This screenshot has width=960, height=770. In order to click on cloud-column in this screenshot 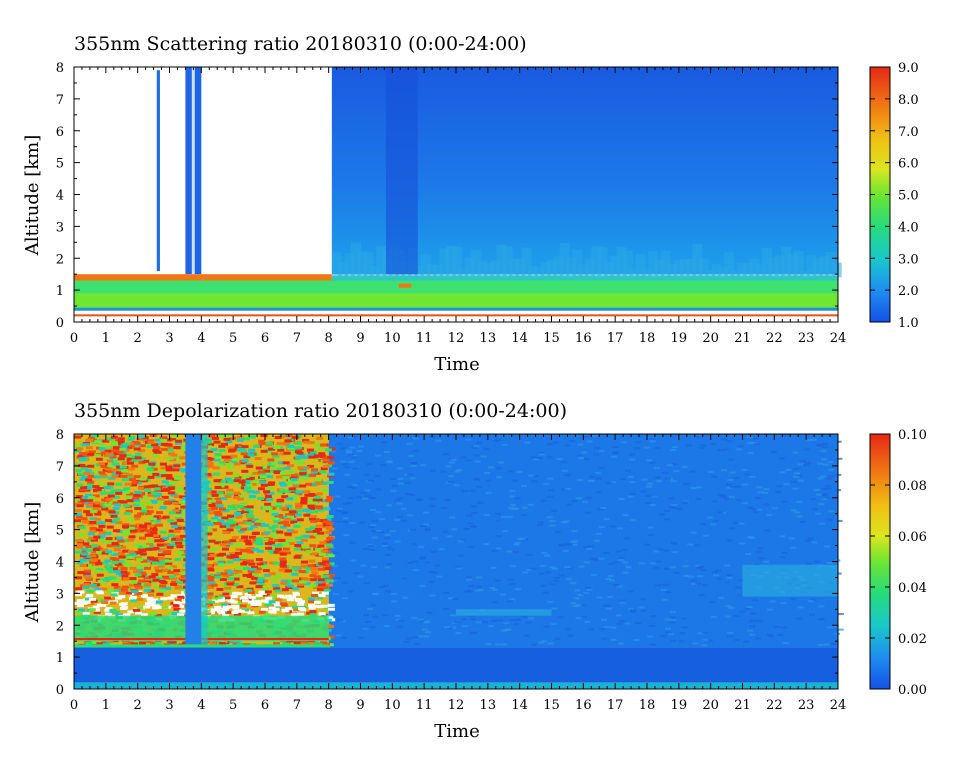, I will do `click(158, 170)`.